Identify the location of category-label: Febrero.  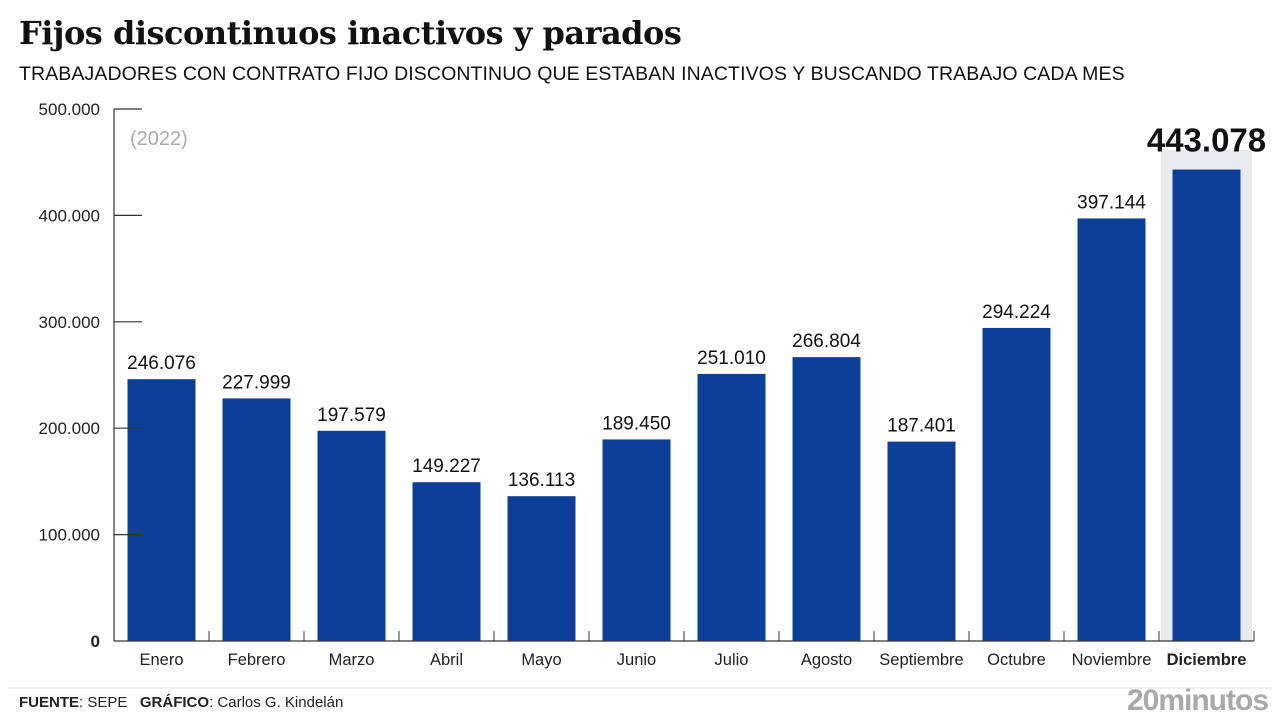
(257, 660).